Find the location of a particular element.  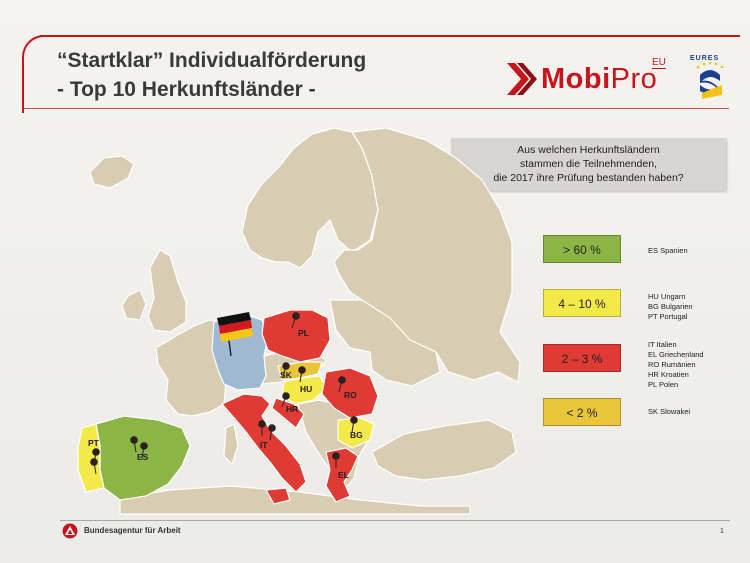

country-croatia is located at coordinates (288, 413).